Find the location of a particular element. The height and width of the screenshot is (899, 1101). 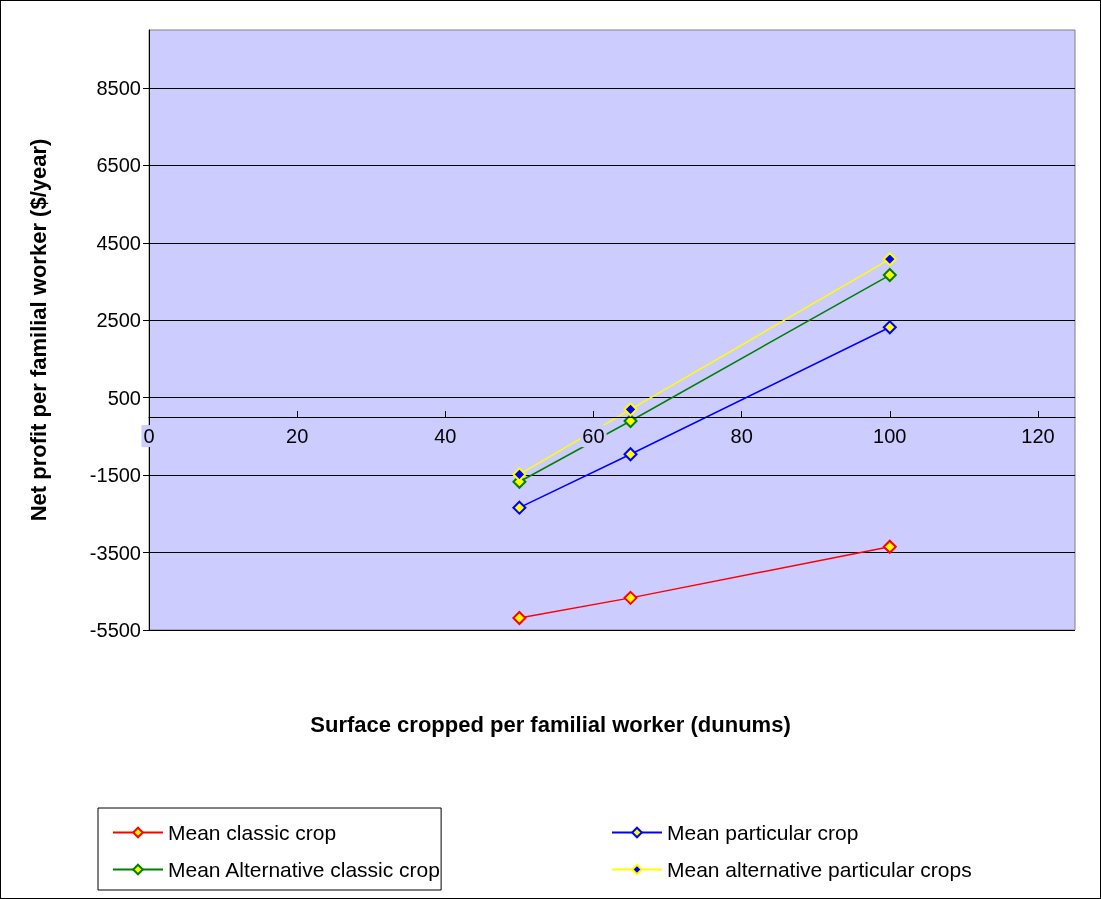

x-tick-label: 20 is located at coordinates (297, 436).